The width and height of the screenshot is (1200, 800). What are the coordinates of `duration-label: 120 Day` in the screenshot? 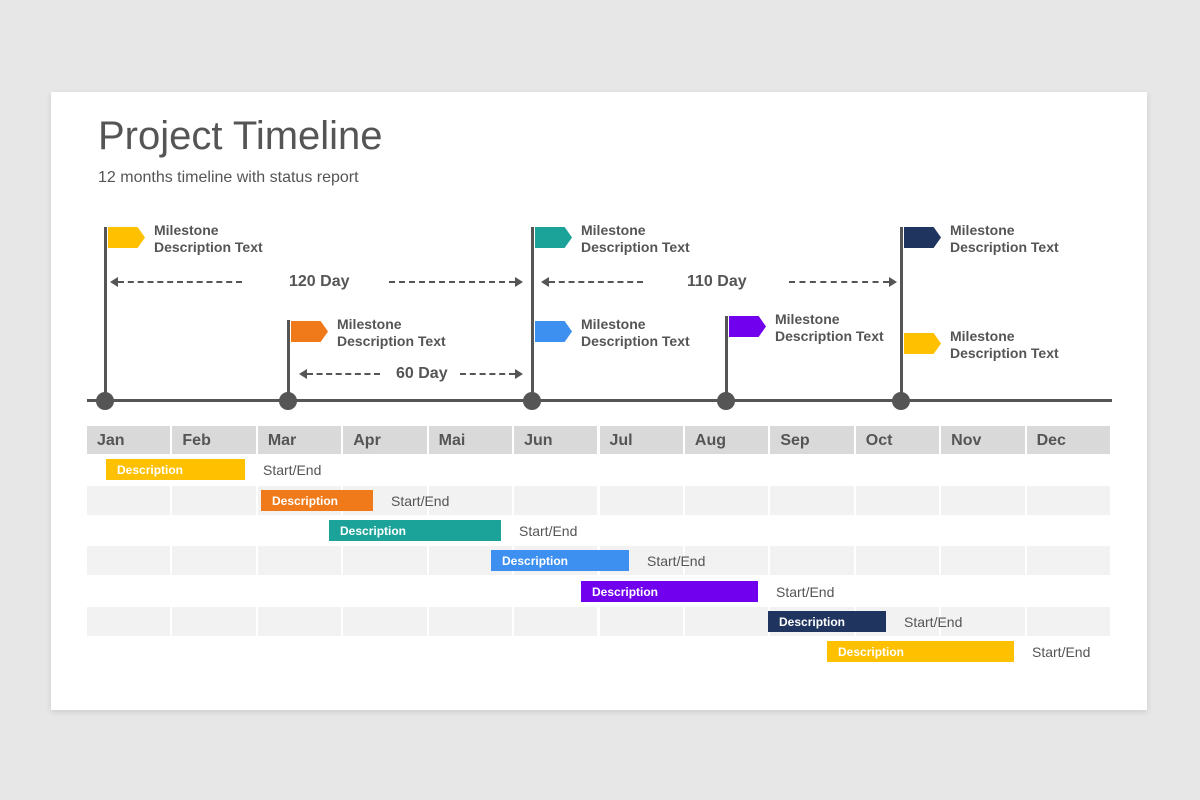 It's located at (319, 281).